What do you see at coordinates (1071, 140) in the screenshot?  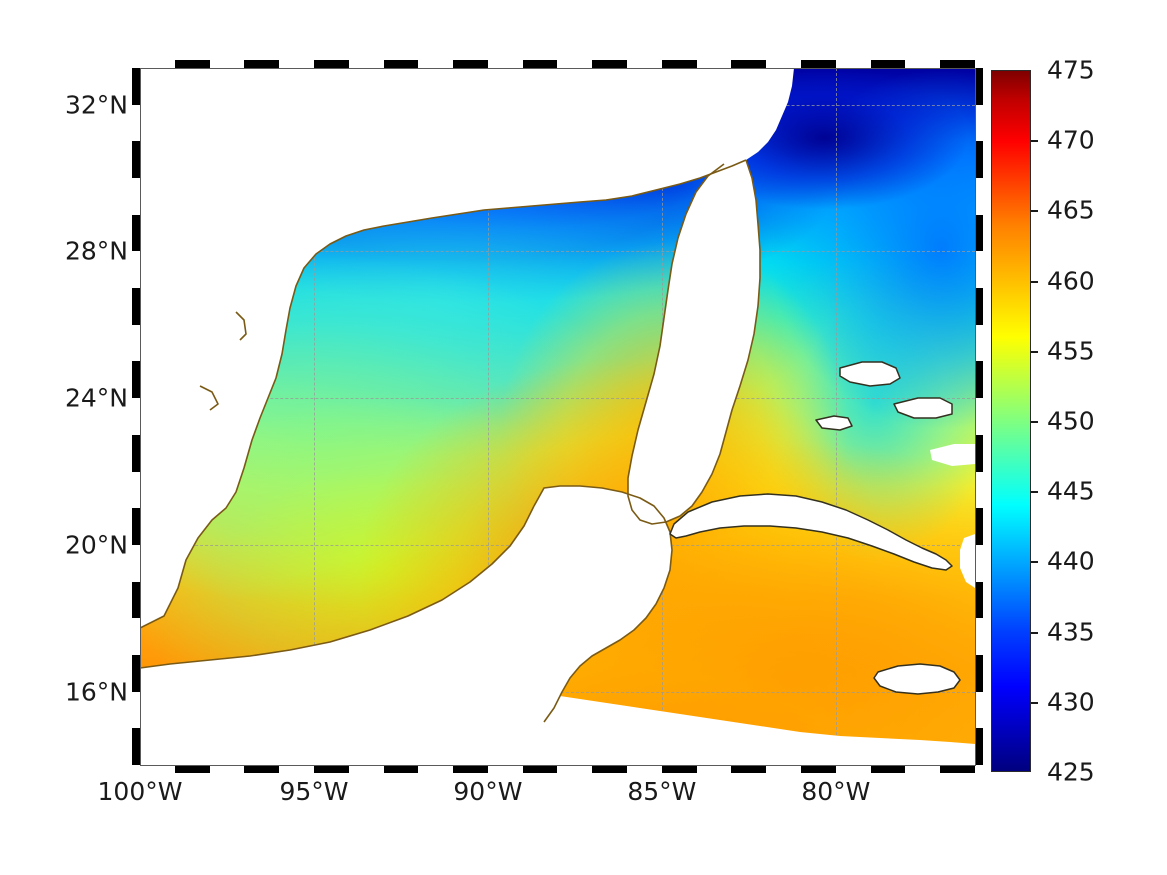 I see `colorbar-tick-label: 470` at bounding box center [1071, 140].